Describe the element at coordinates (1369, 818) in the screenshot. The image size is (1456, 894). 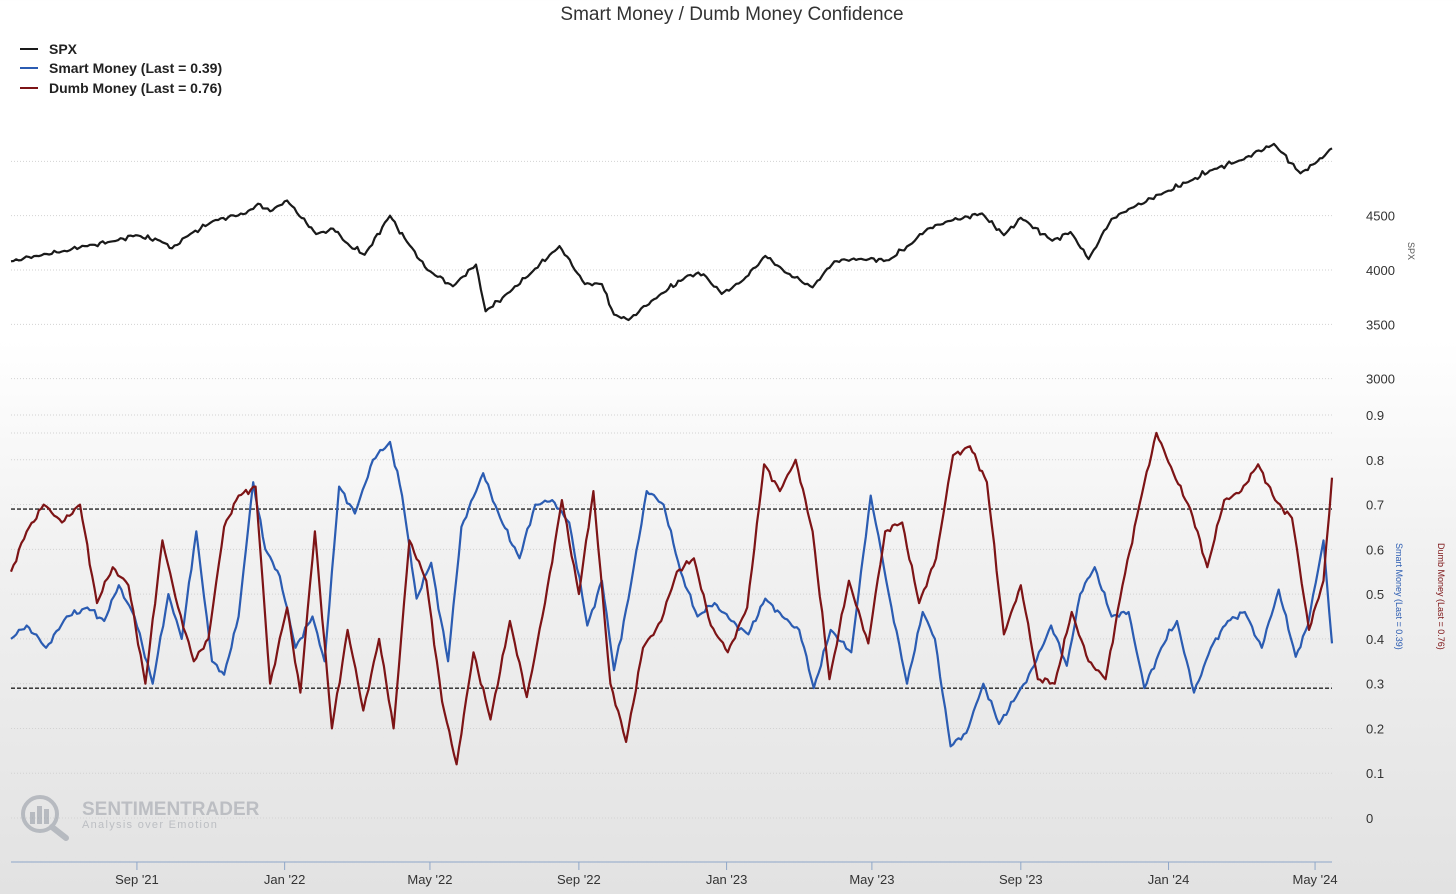
I see `sentiment-tick-label: 0` at that location.